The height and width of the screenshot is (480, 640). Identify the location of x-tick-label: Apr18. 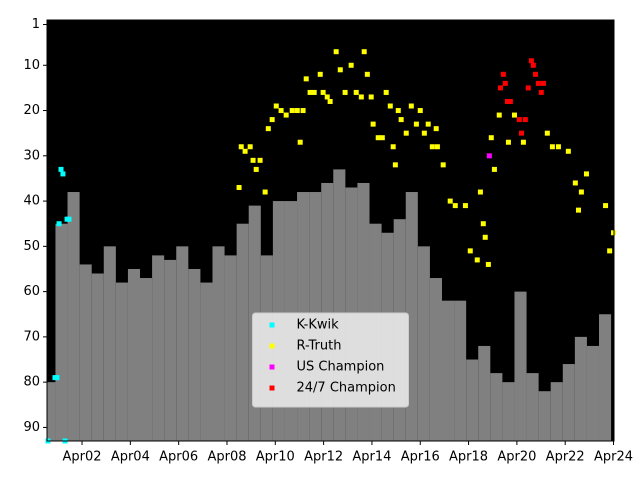
(468, 457).